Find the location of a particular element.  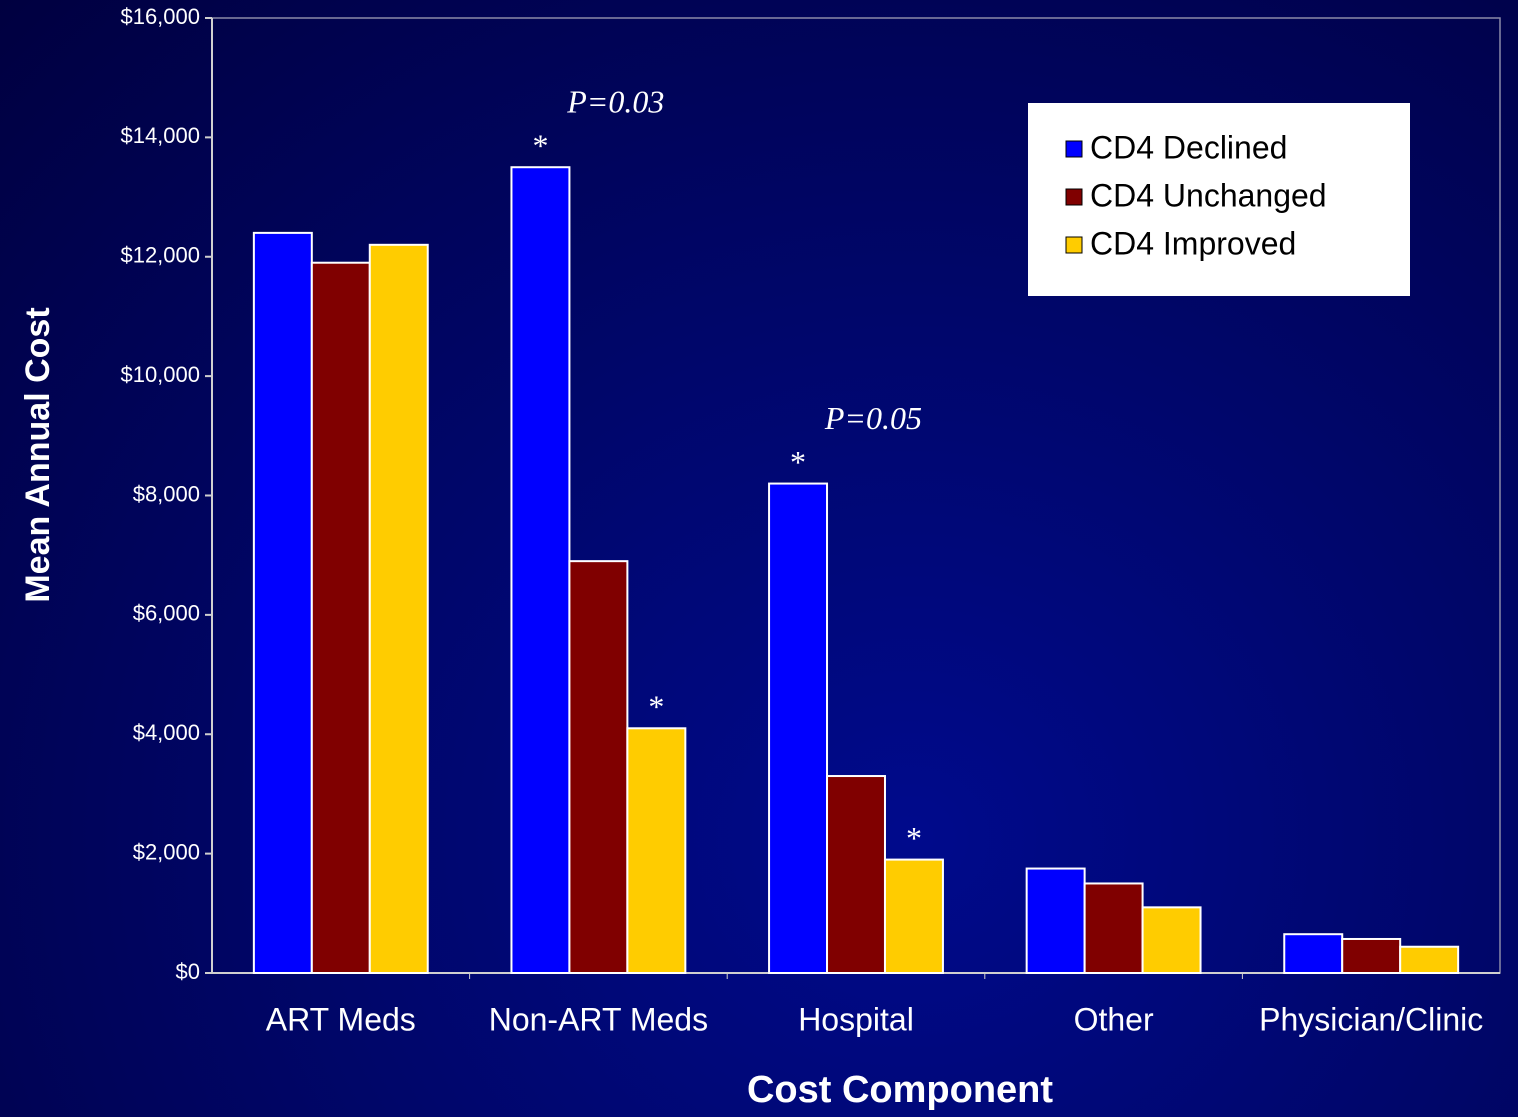

x-axis-title: Cost Component is located at coordinates (900, 1090).